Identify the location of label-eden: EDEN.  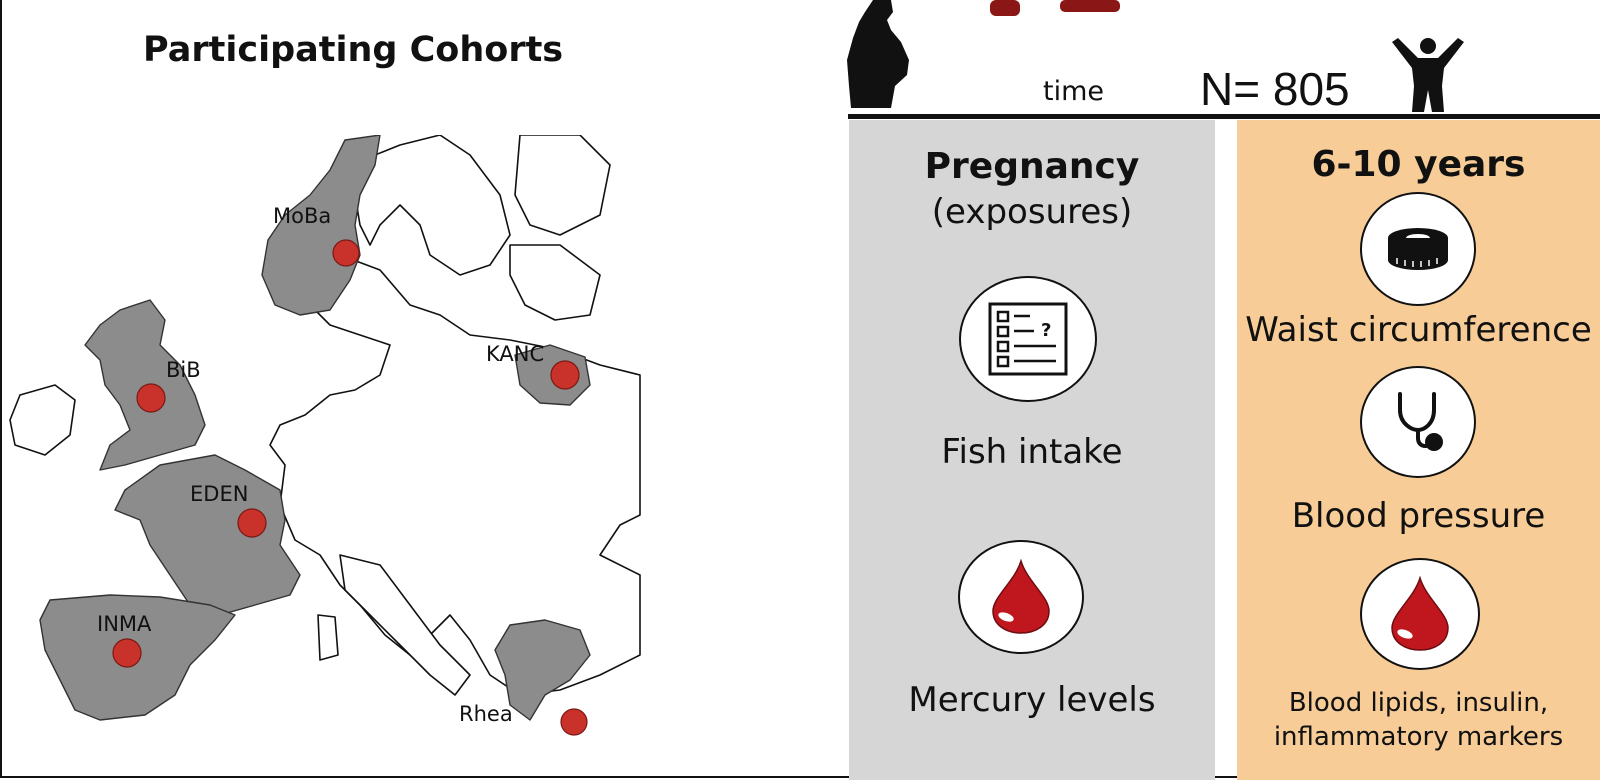
(219, 494).